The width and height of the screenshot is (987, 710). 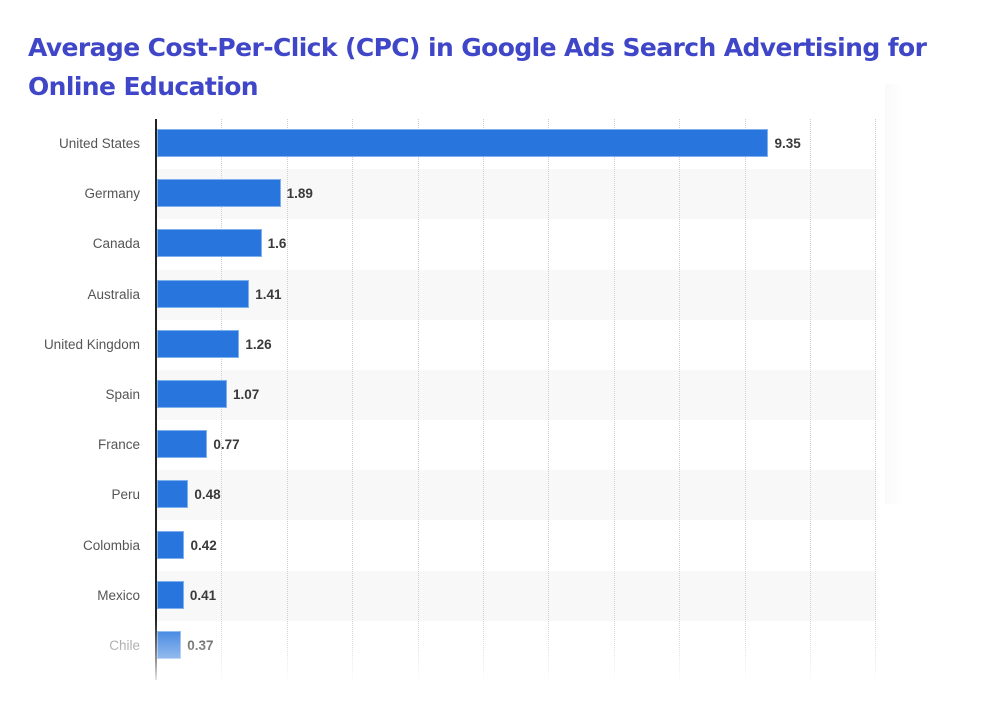 What do you see at coordinates (493, 650) in the screenshot?
I see `bottom-fade-overlay` at bounding box center [493, 650].